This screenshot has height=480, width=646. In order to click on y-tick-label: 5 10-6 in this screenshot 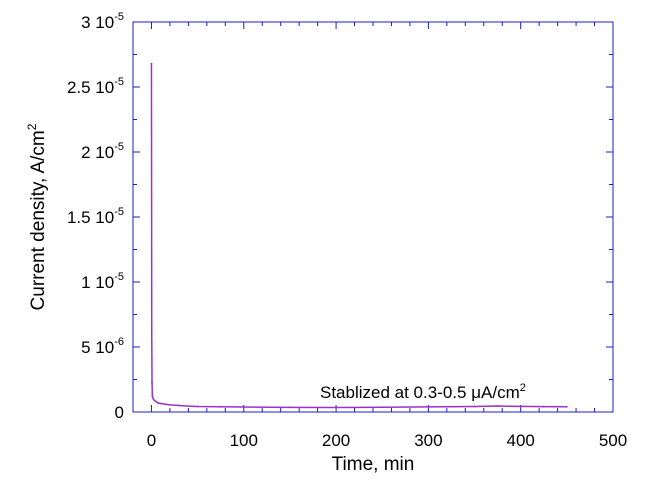, I will do `click(102, 346)`.